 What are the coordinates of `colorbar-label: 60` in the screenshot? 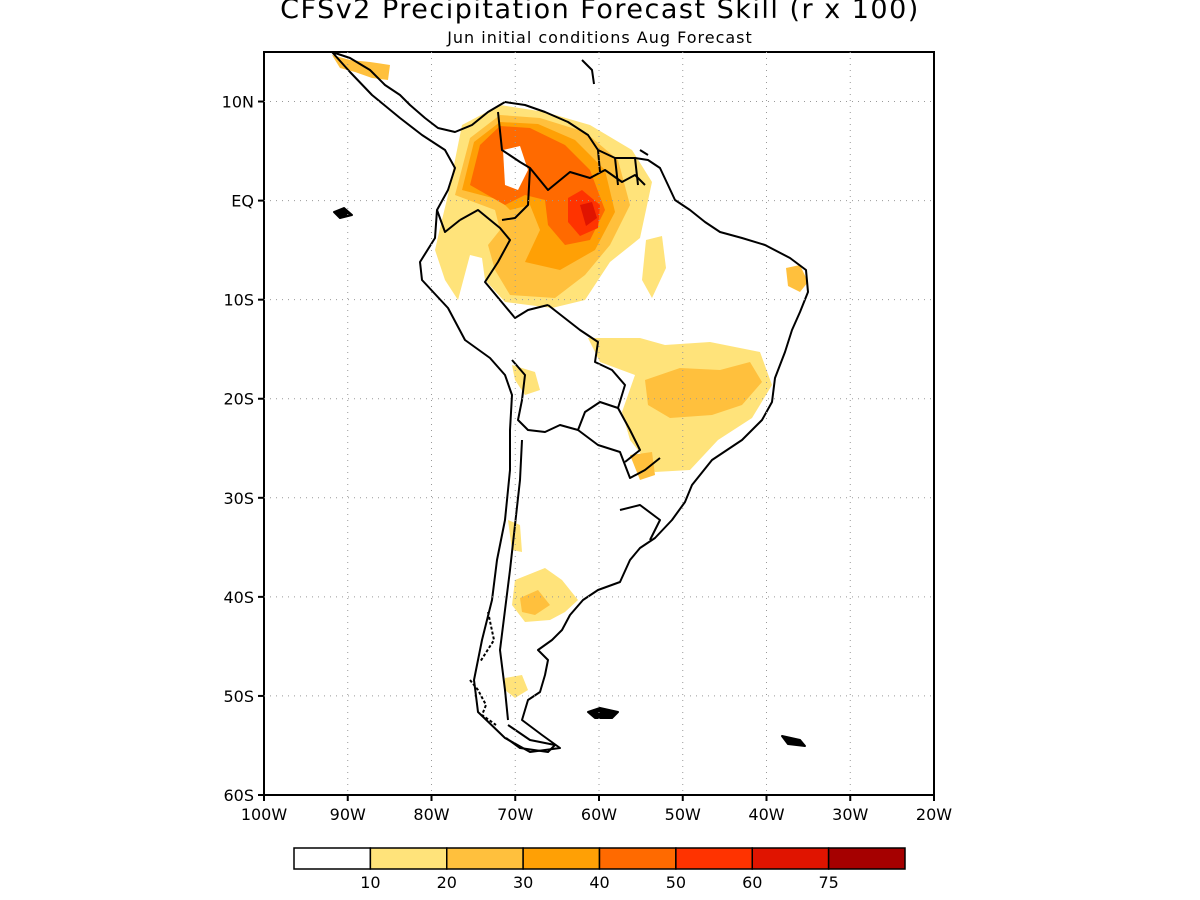 It's located at (752, 882).